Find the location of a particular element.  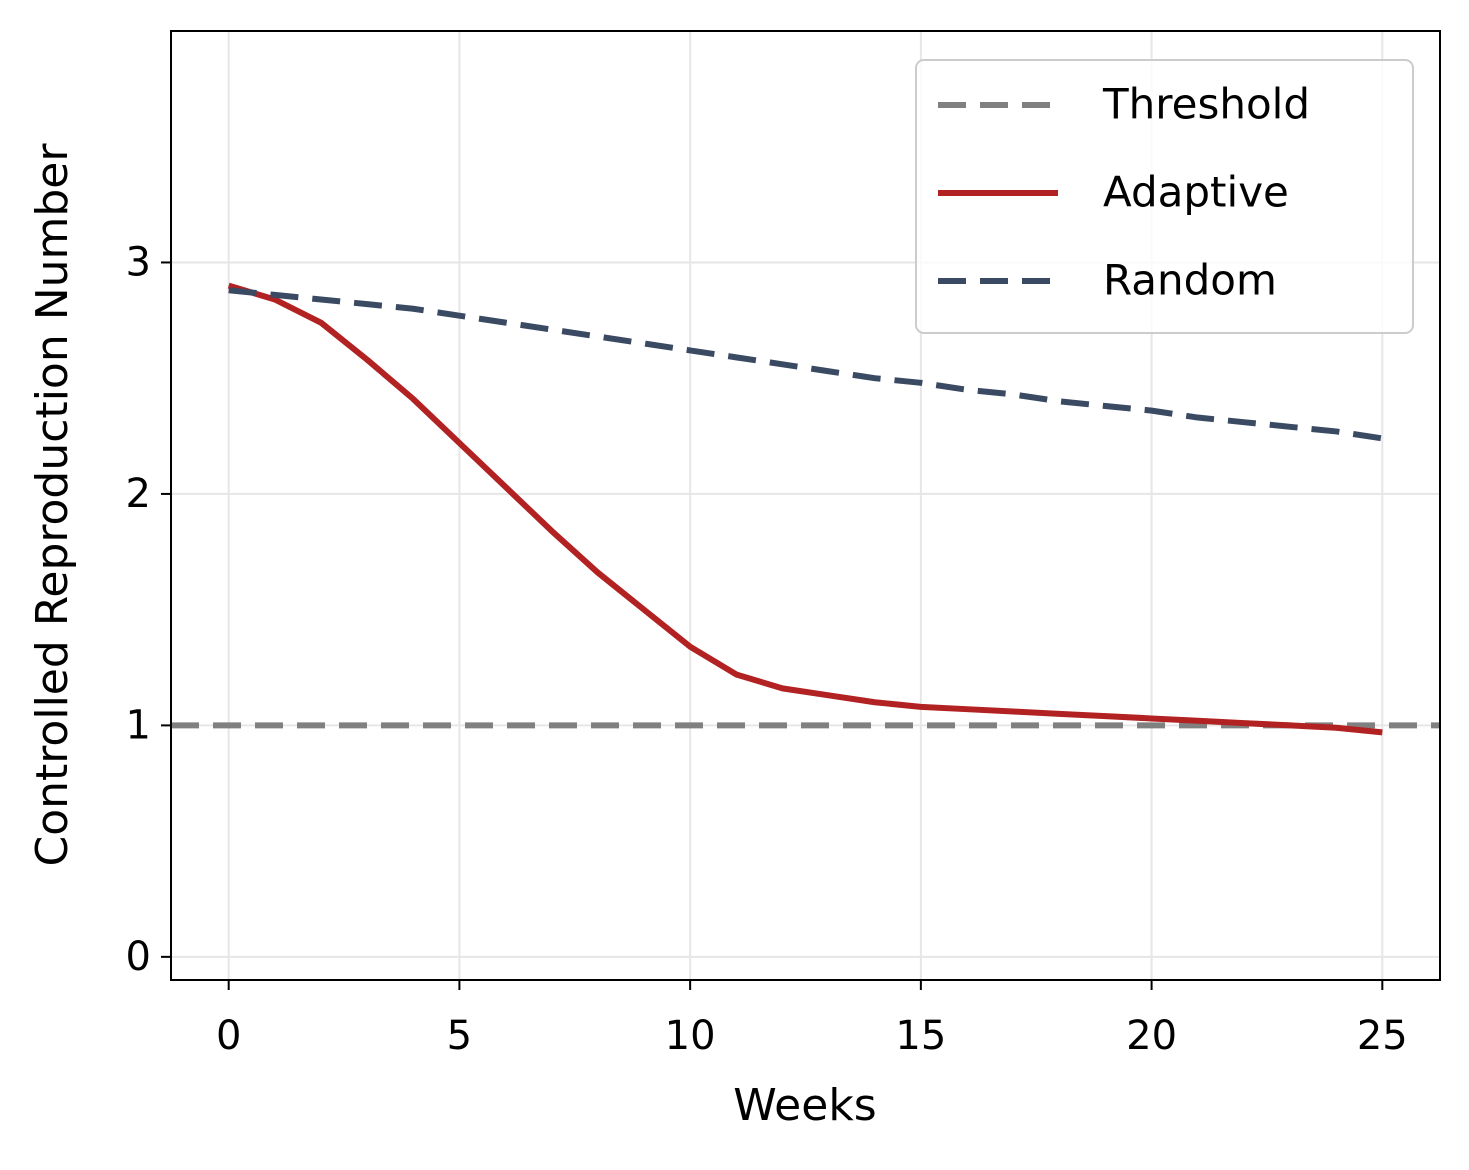

legend-label: Threshold is located at coordinates (1206, 104).